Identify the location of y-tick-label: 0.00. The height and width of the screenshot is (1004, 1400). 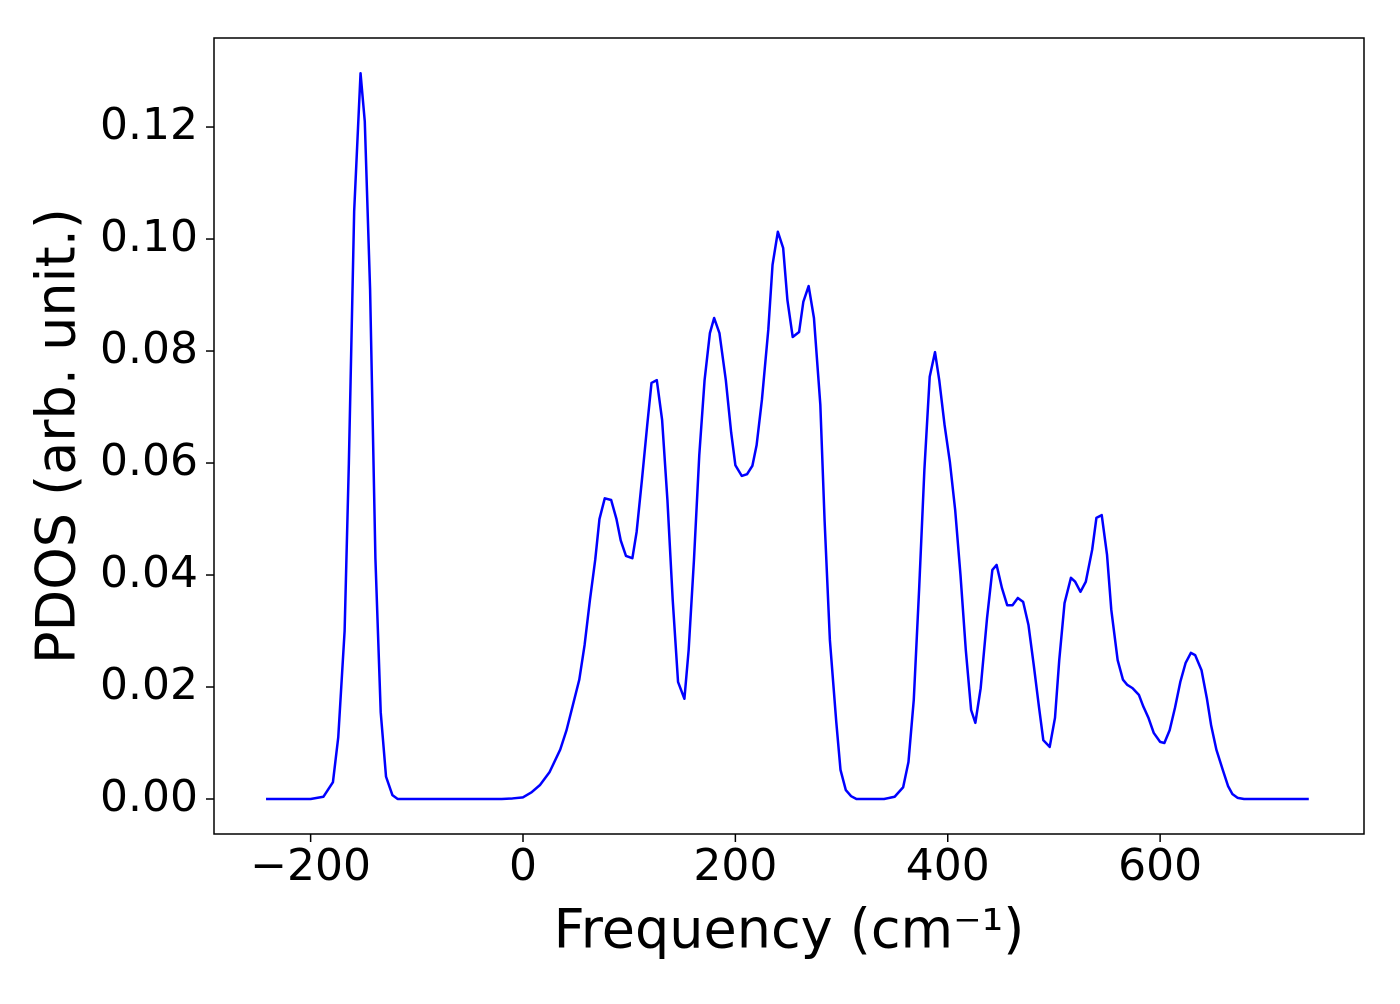
(149, 796).